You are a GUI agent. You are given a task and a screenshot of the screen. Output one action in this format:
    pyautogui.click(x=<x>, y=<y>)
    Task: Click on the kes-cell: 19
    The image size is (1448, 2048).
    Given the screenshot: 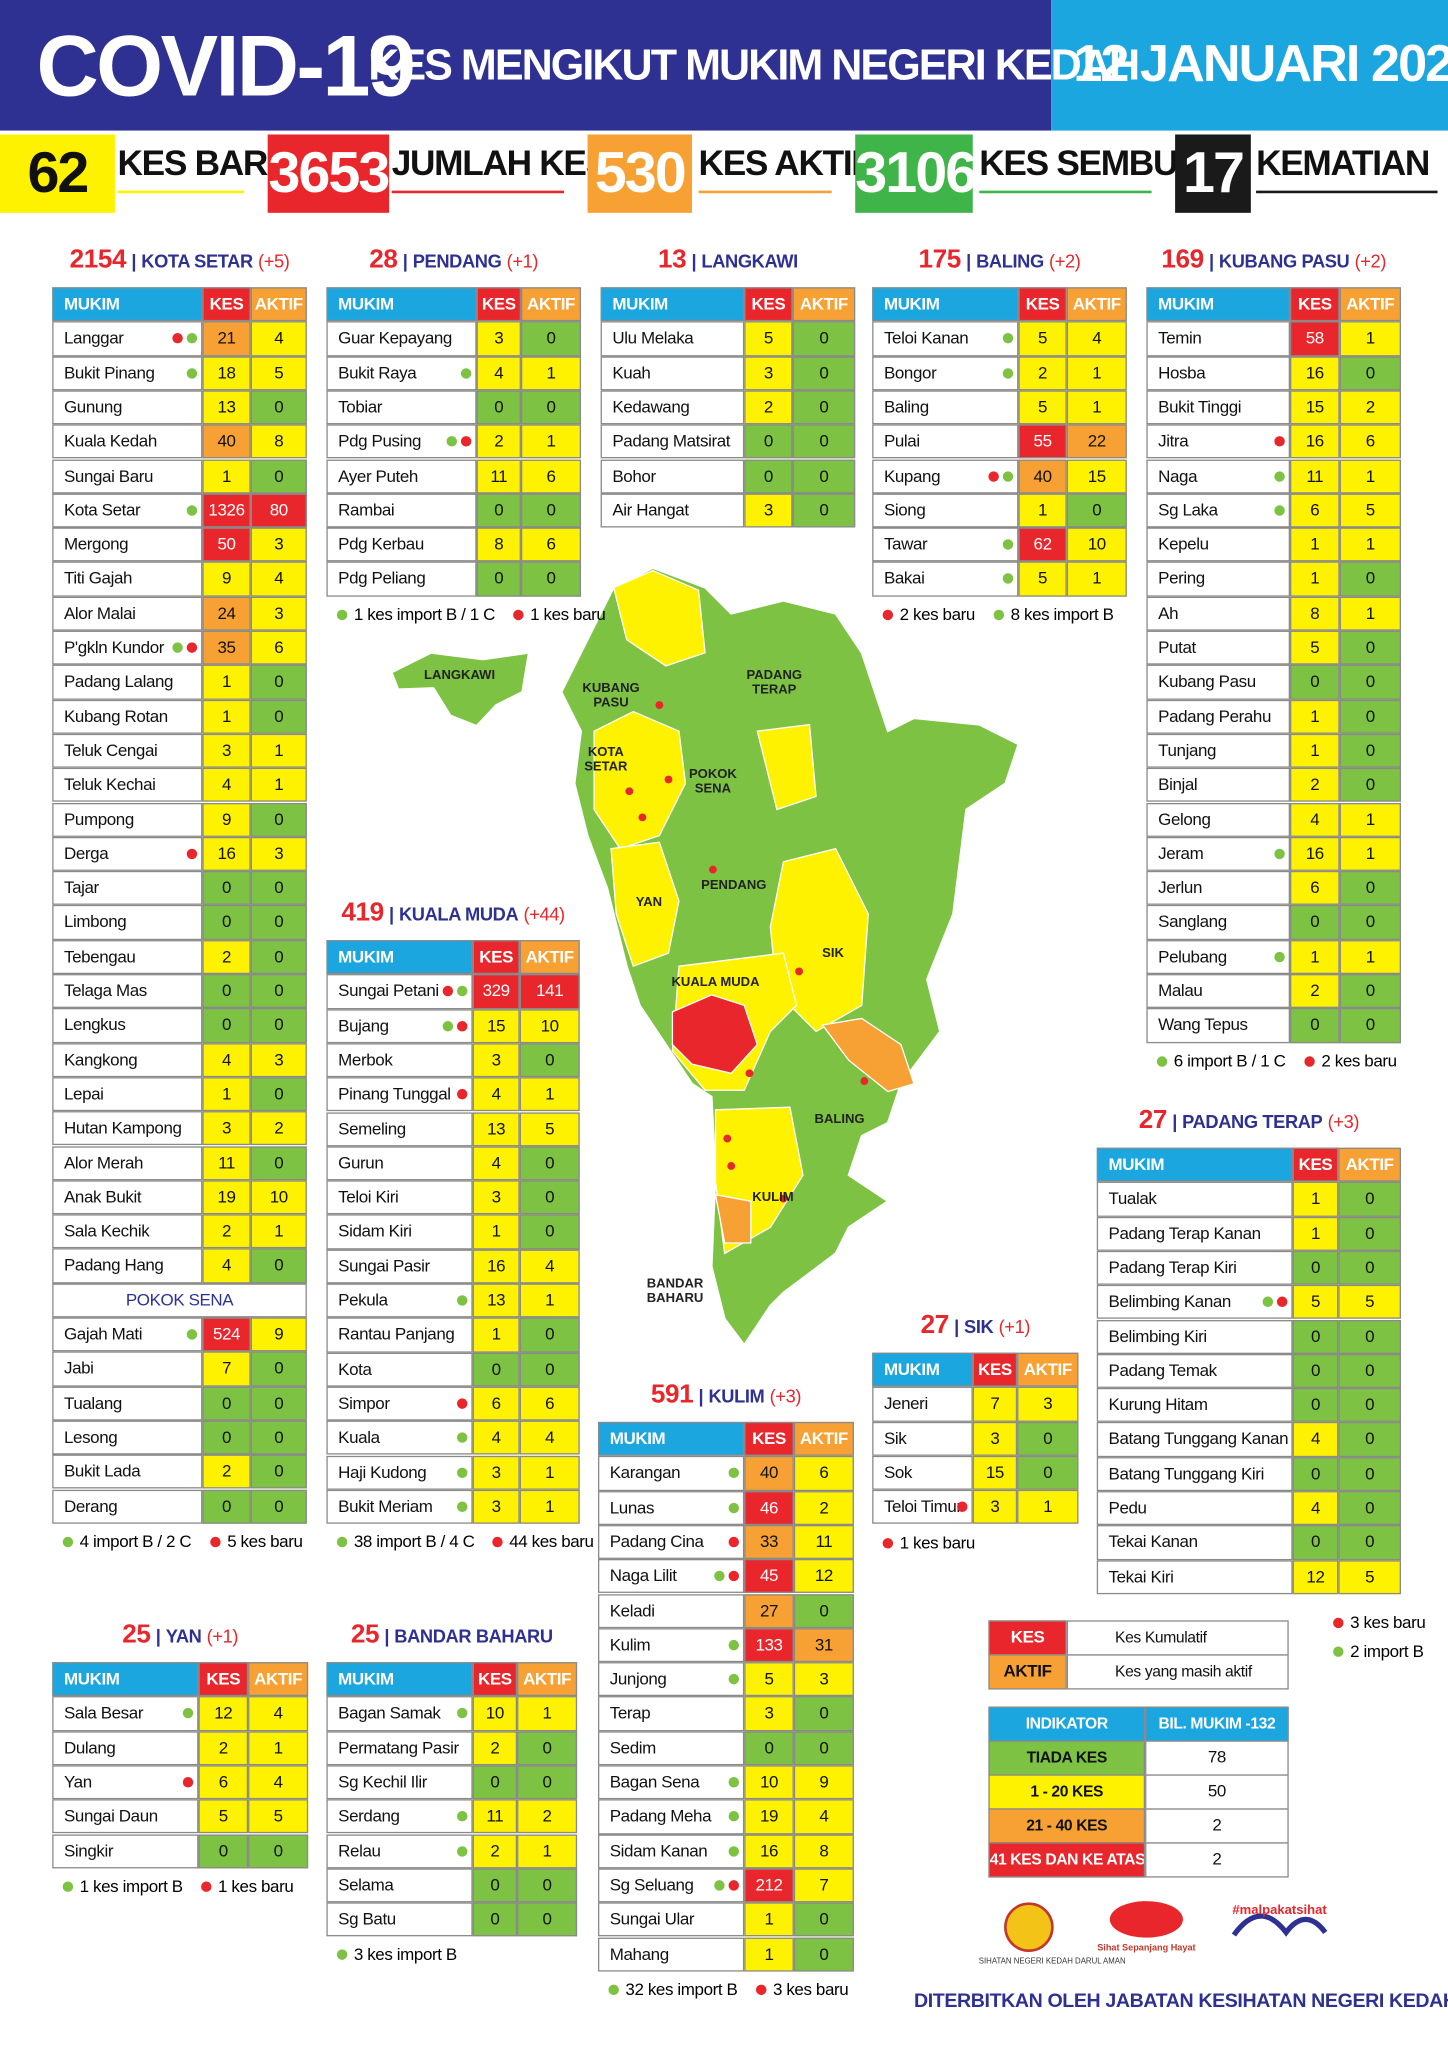 What is the action you would take?
    pyautogui.click(x=226, y=1197)
    